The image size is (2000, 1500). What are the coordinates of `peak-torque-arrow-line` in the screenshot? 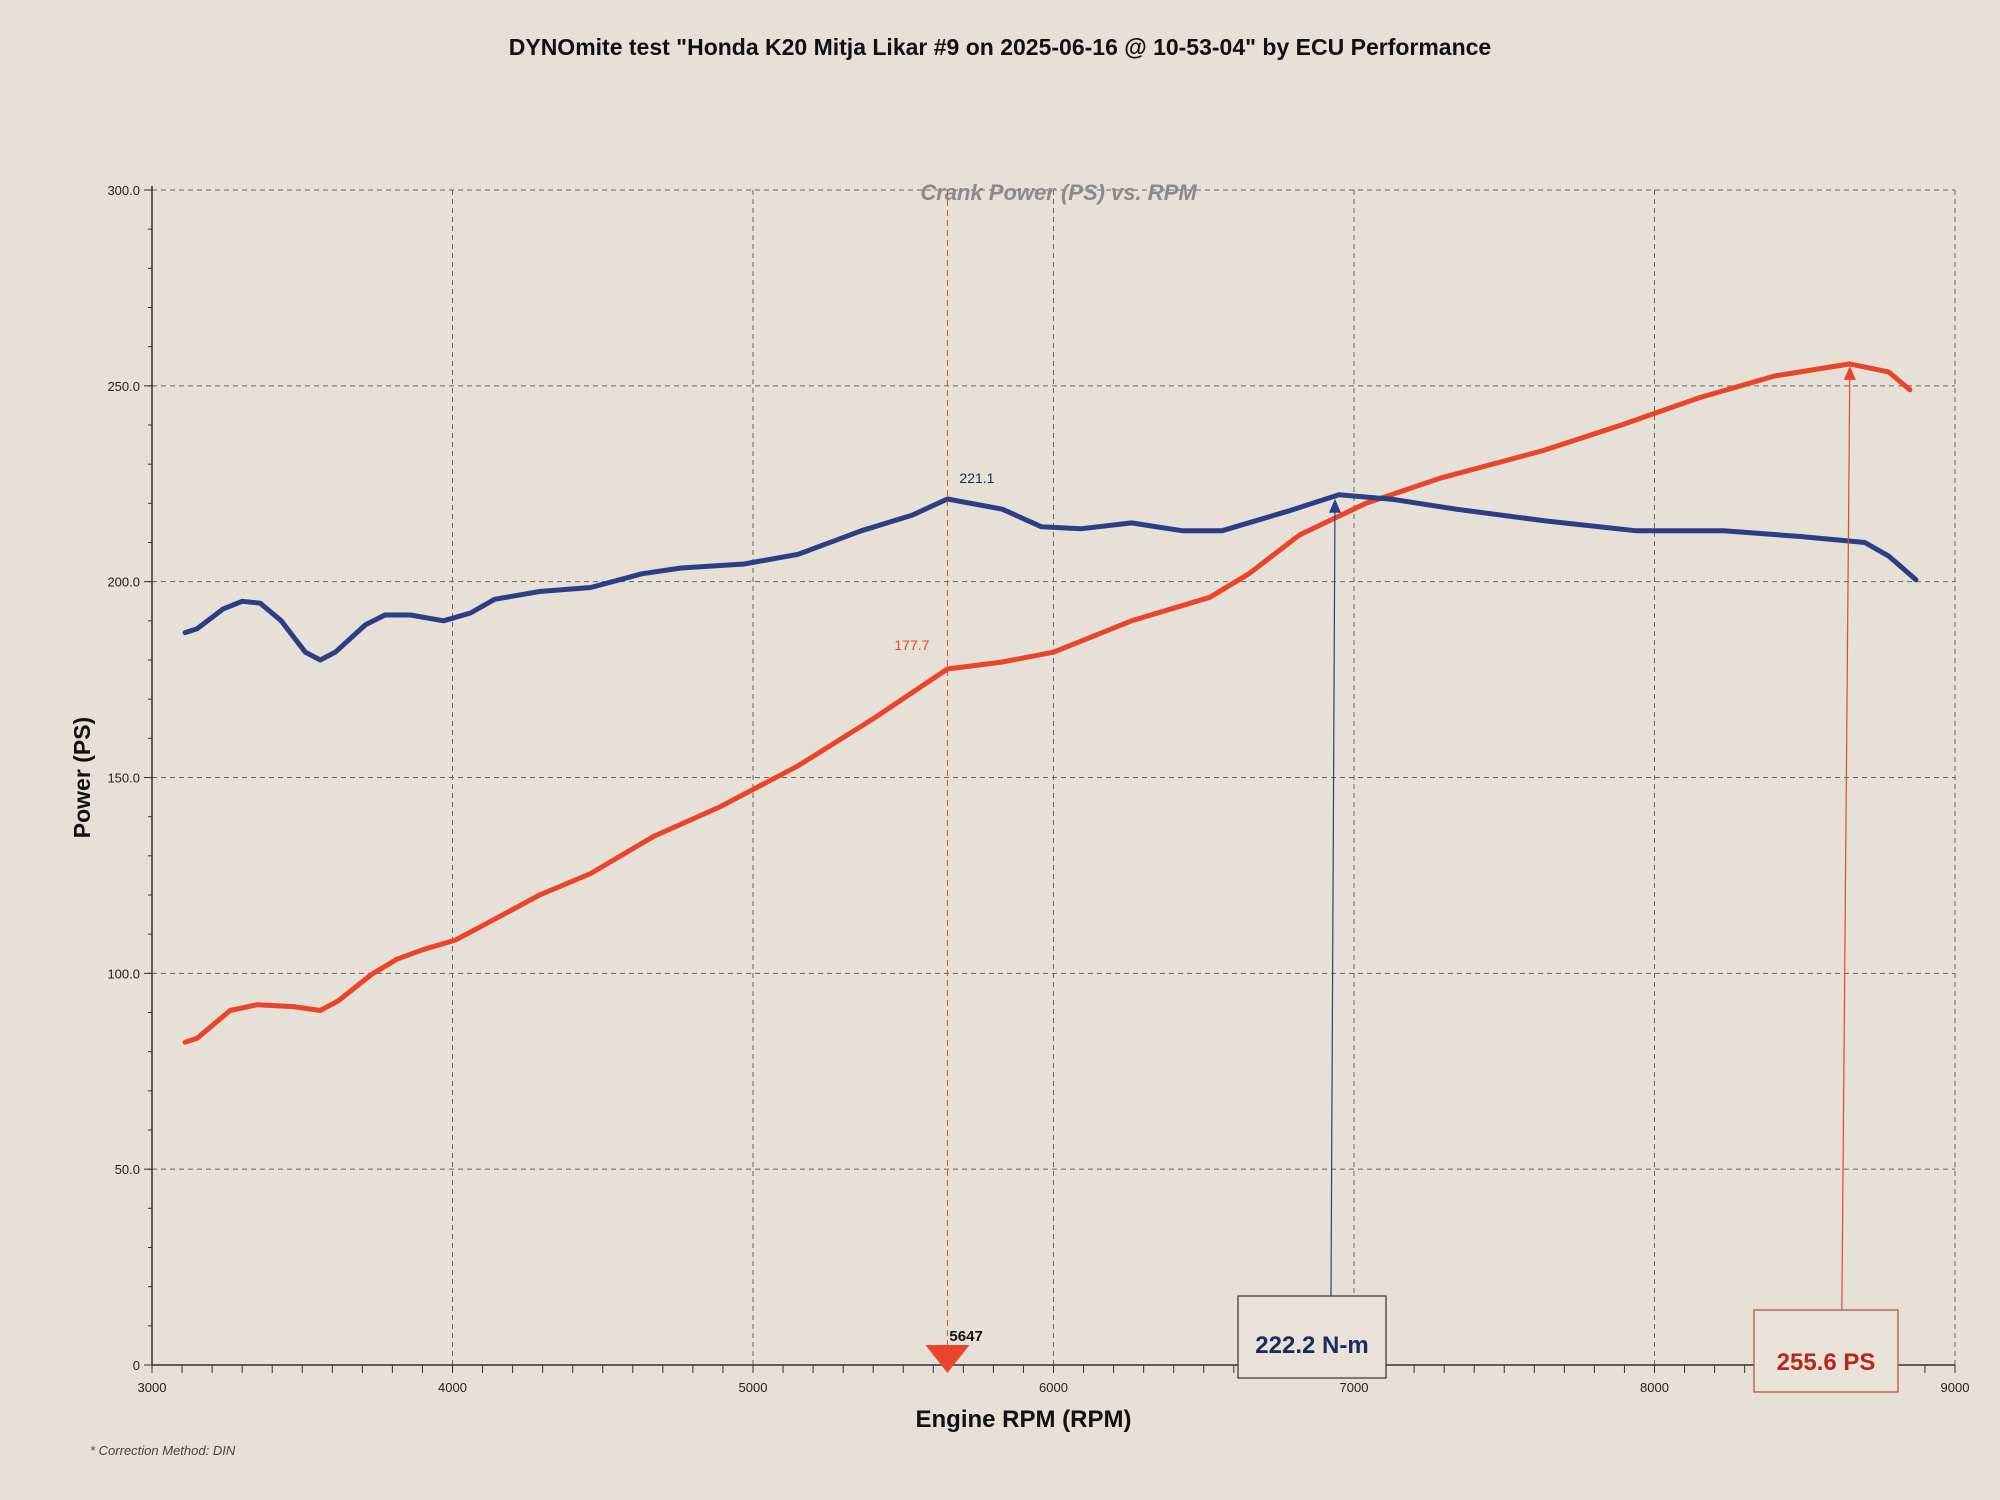 It's located at (1333, 900).